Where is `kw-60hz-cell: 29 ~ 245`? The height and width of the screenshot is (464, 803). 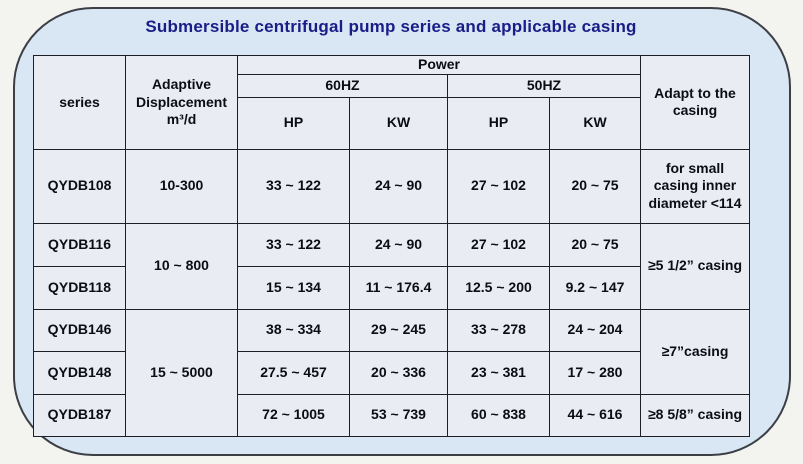 kw-60hz-cell: 29 ~ 245 is located at coordinates (398, 330).